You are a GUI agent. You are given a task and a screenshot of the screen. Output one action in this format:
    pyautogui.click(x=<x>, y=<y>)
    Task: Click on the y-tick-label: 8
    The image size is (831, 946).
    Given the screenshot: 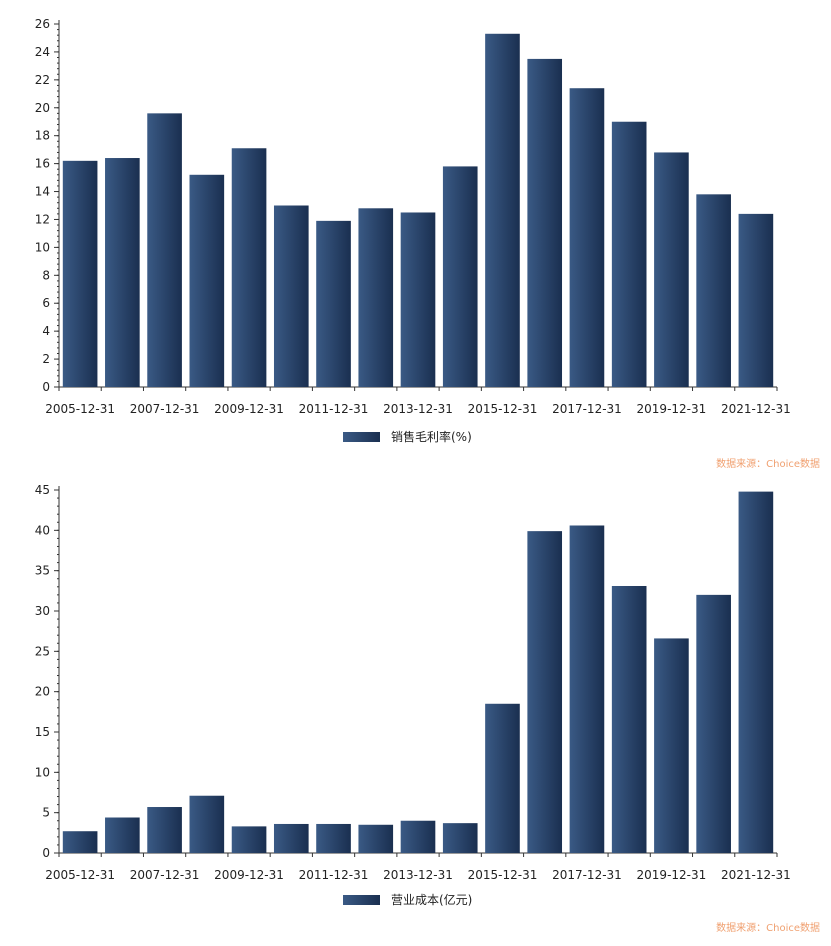 What is the action you would take?
    pyautogui.click(x=46, y=275)
    